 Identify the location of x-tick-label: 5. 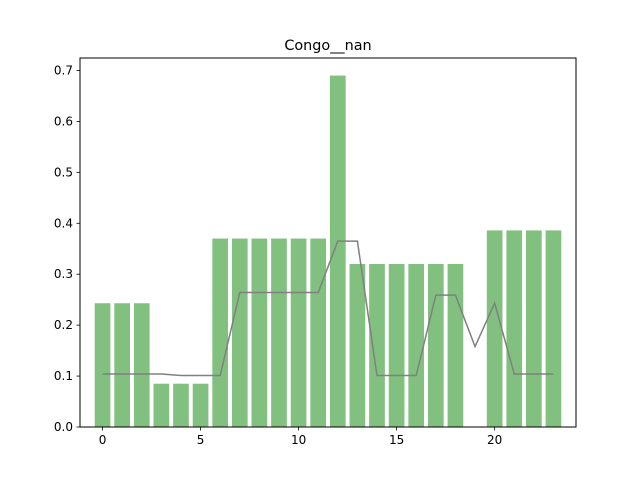
(201, 440).